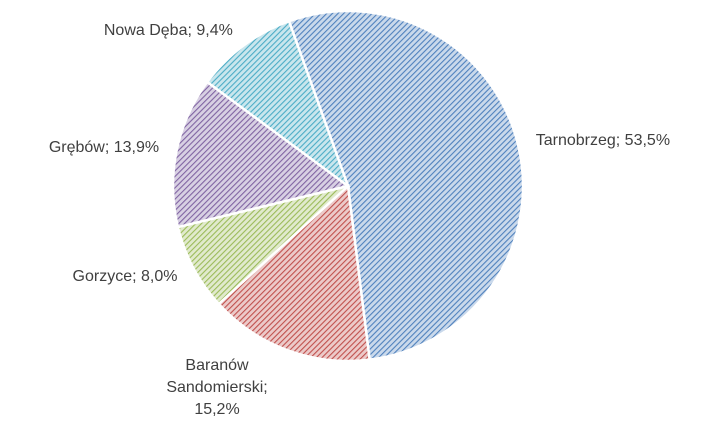  I want to click on data-label: Grębów; 13,9%, so click(104, 147).